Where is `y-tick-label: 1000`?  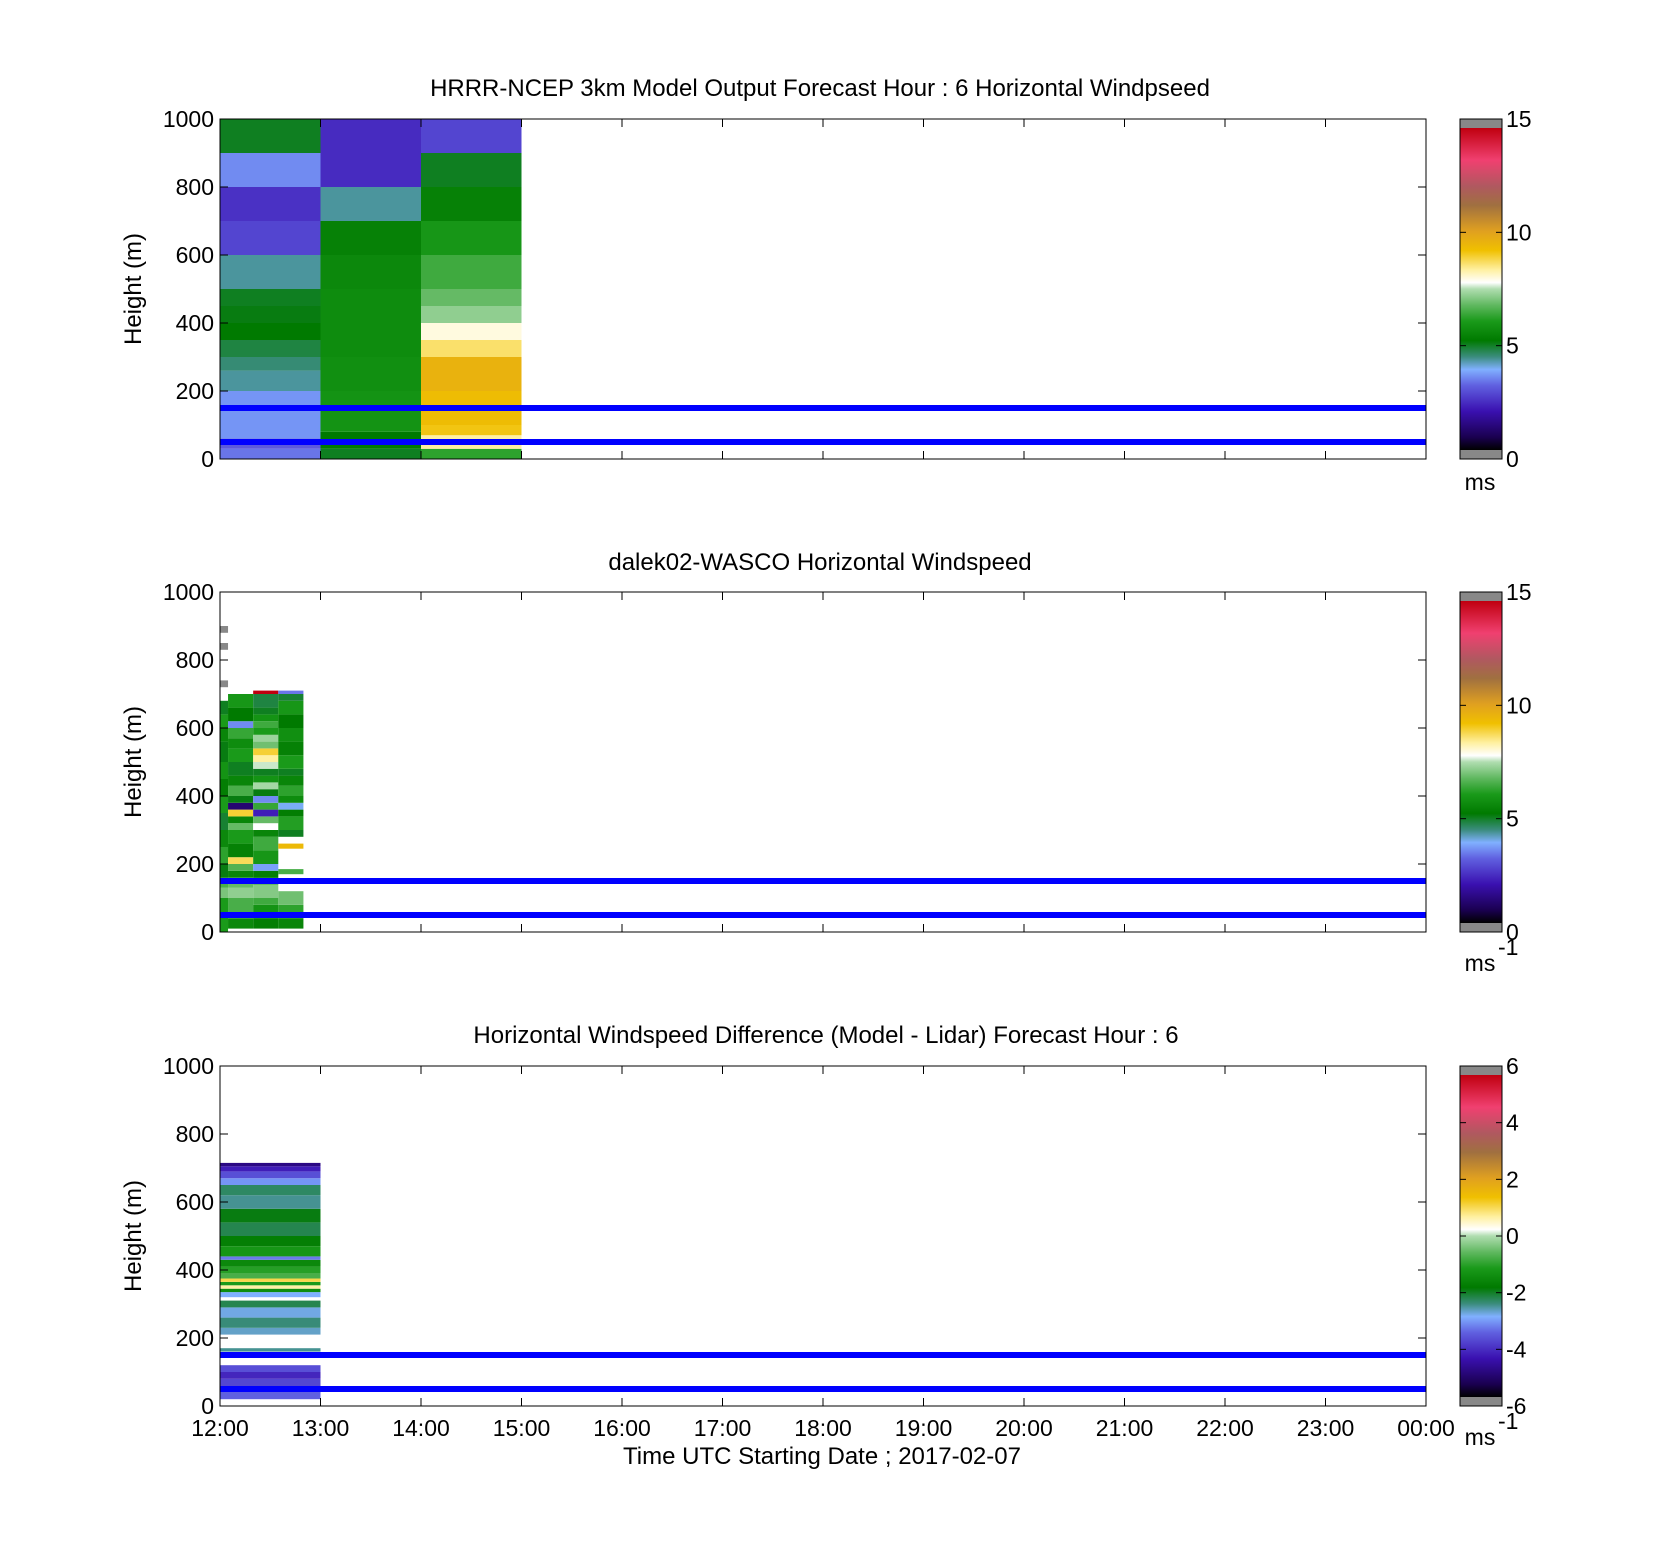
y-tick-label: 1000 is located at coordinates (188, 592).